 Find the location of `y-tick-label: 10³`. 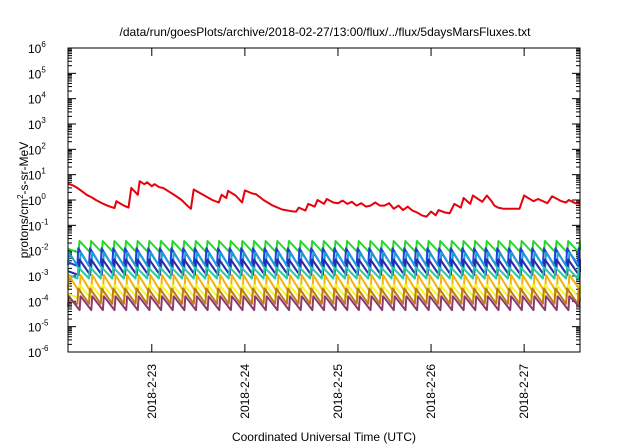

y-tick-label: 10³ is located at coordinates (37, 124).